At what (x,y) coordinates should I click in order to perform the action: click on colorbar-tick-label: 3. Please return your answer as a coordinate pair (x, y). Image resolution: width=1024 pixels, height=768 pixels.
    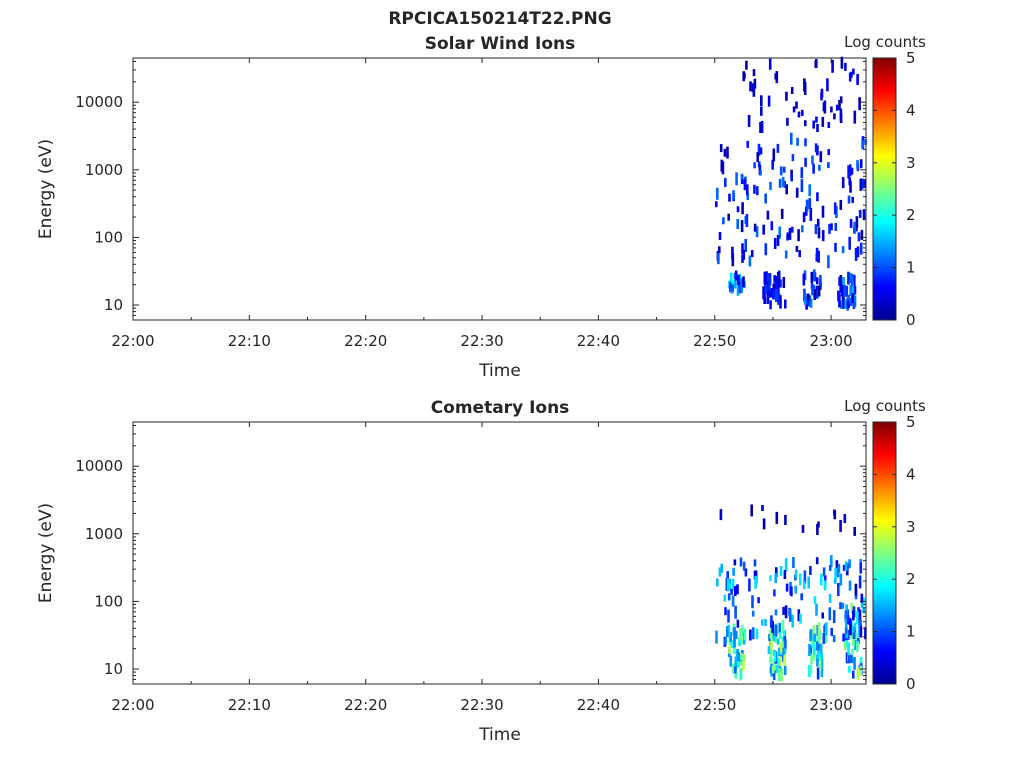
    Looking at the image, I should click on (911, 163).